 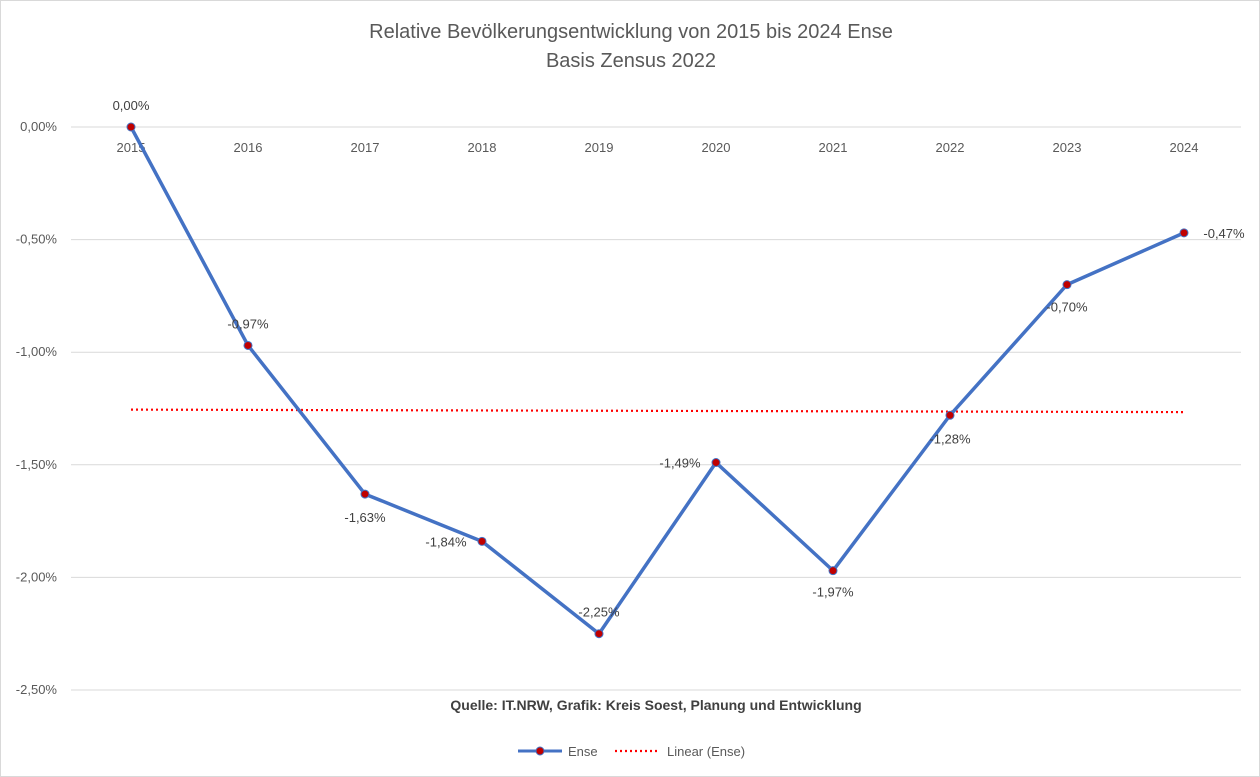 I want to click on data-label: -1,63%, so click(x=365, y=517).